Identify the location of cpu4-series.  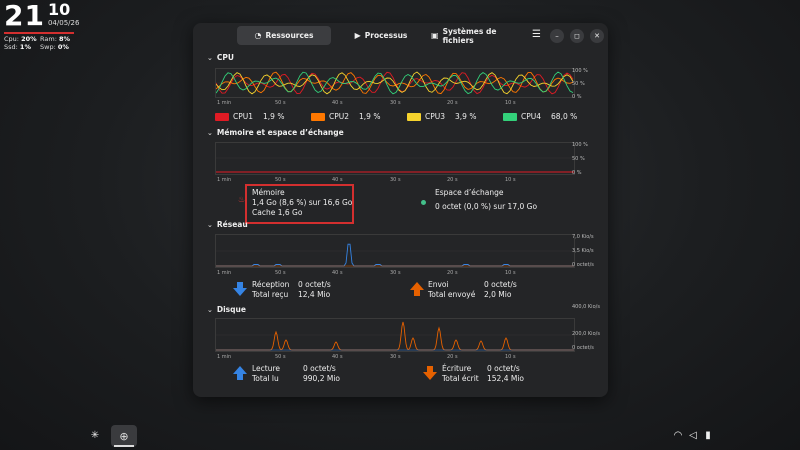
(395, 83).